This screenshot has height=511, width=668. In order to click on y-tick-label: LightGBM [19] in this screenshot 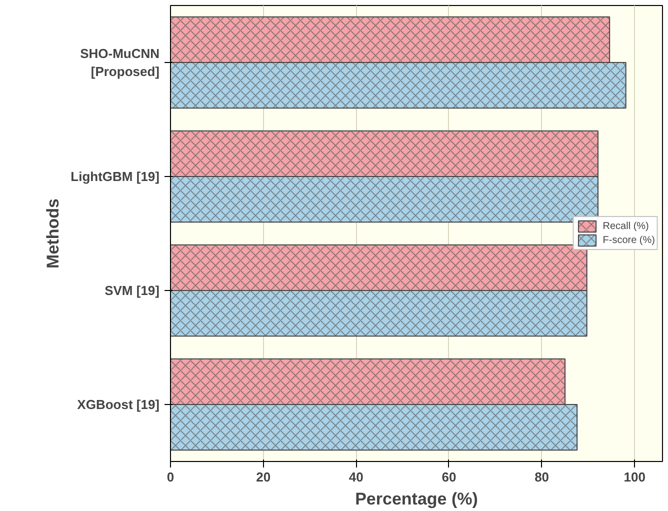, I will do `click(115, 176)`.